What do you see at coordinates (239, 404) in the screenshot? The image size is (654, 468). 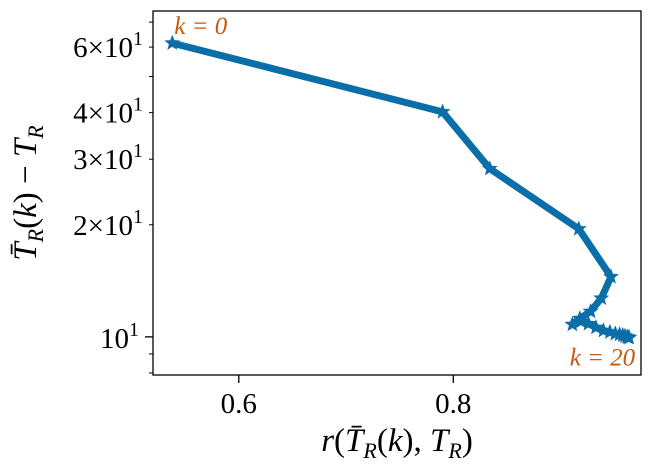 I see `x-tick-label: 0.6` at bounding box center [239, 404].